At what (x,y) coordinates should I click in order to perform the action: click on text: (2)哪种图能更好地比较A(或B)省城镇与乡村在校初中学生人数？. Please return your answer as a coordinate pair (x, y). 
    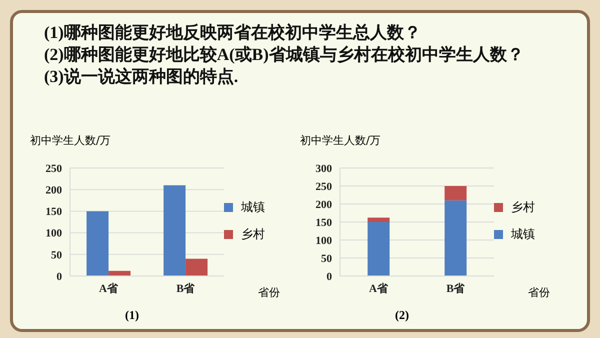
    Looking at the image, I should click on (284, 55).